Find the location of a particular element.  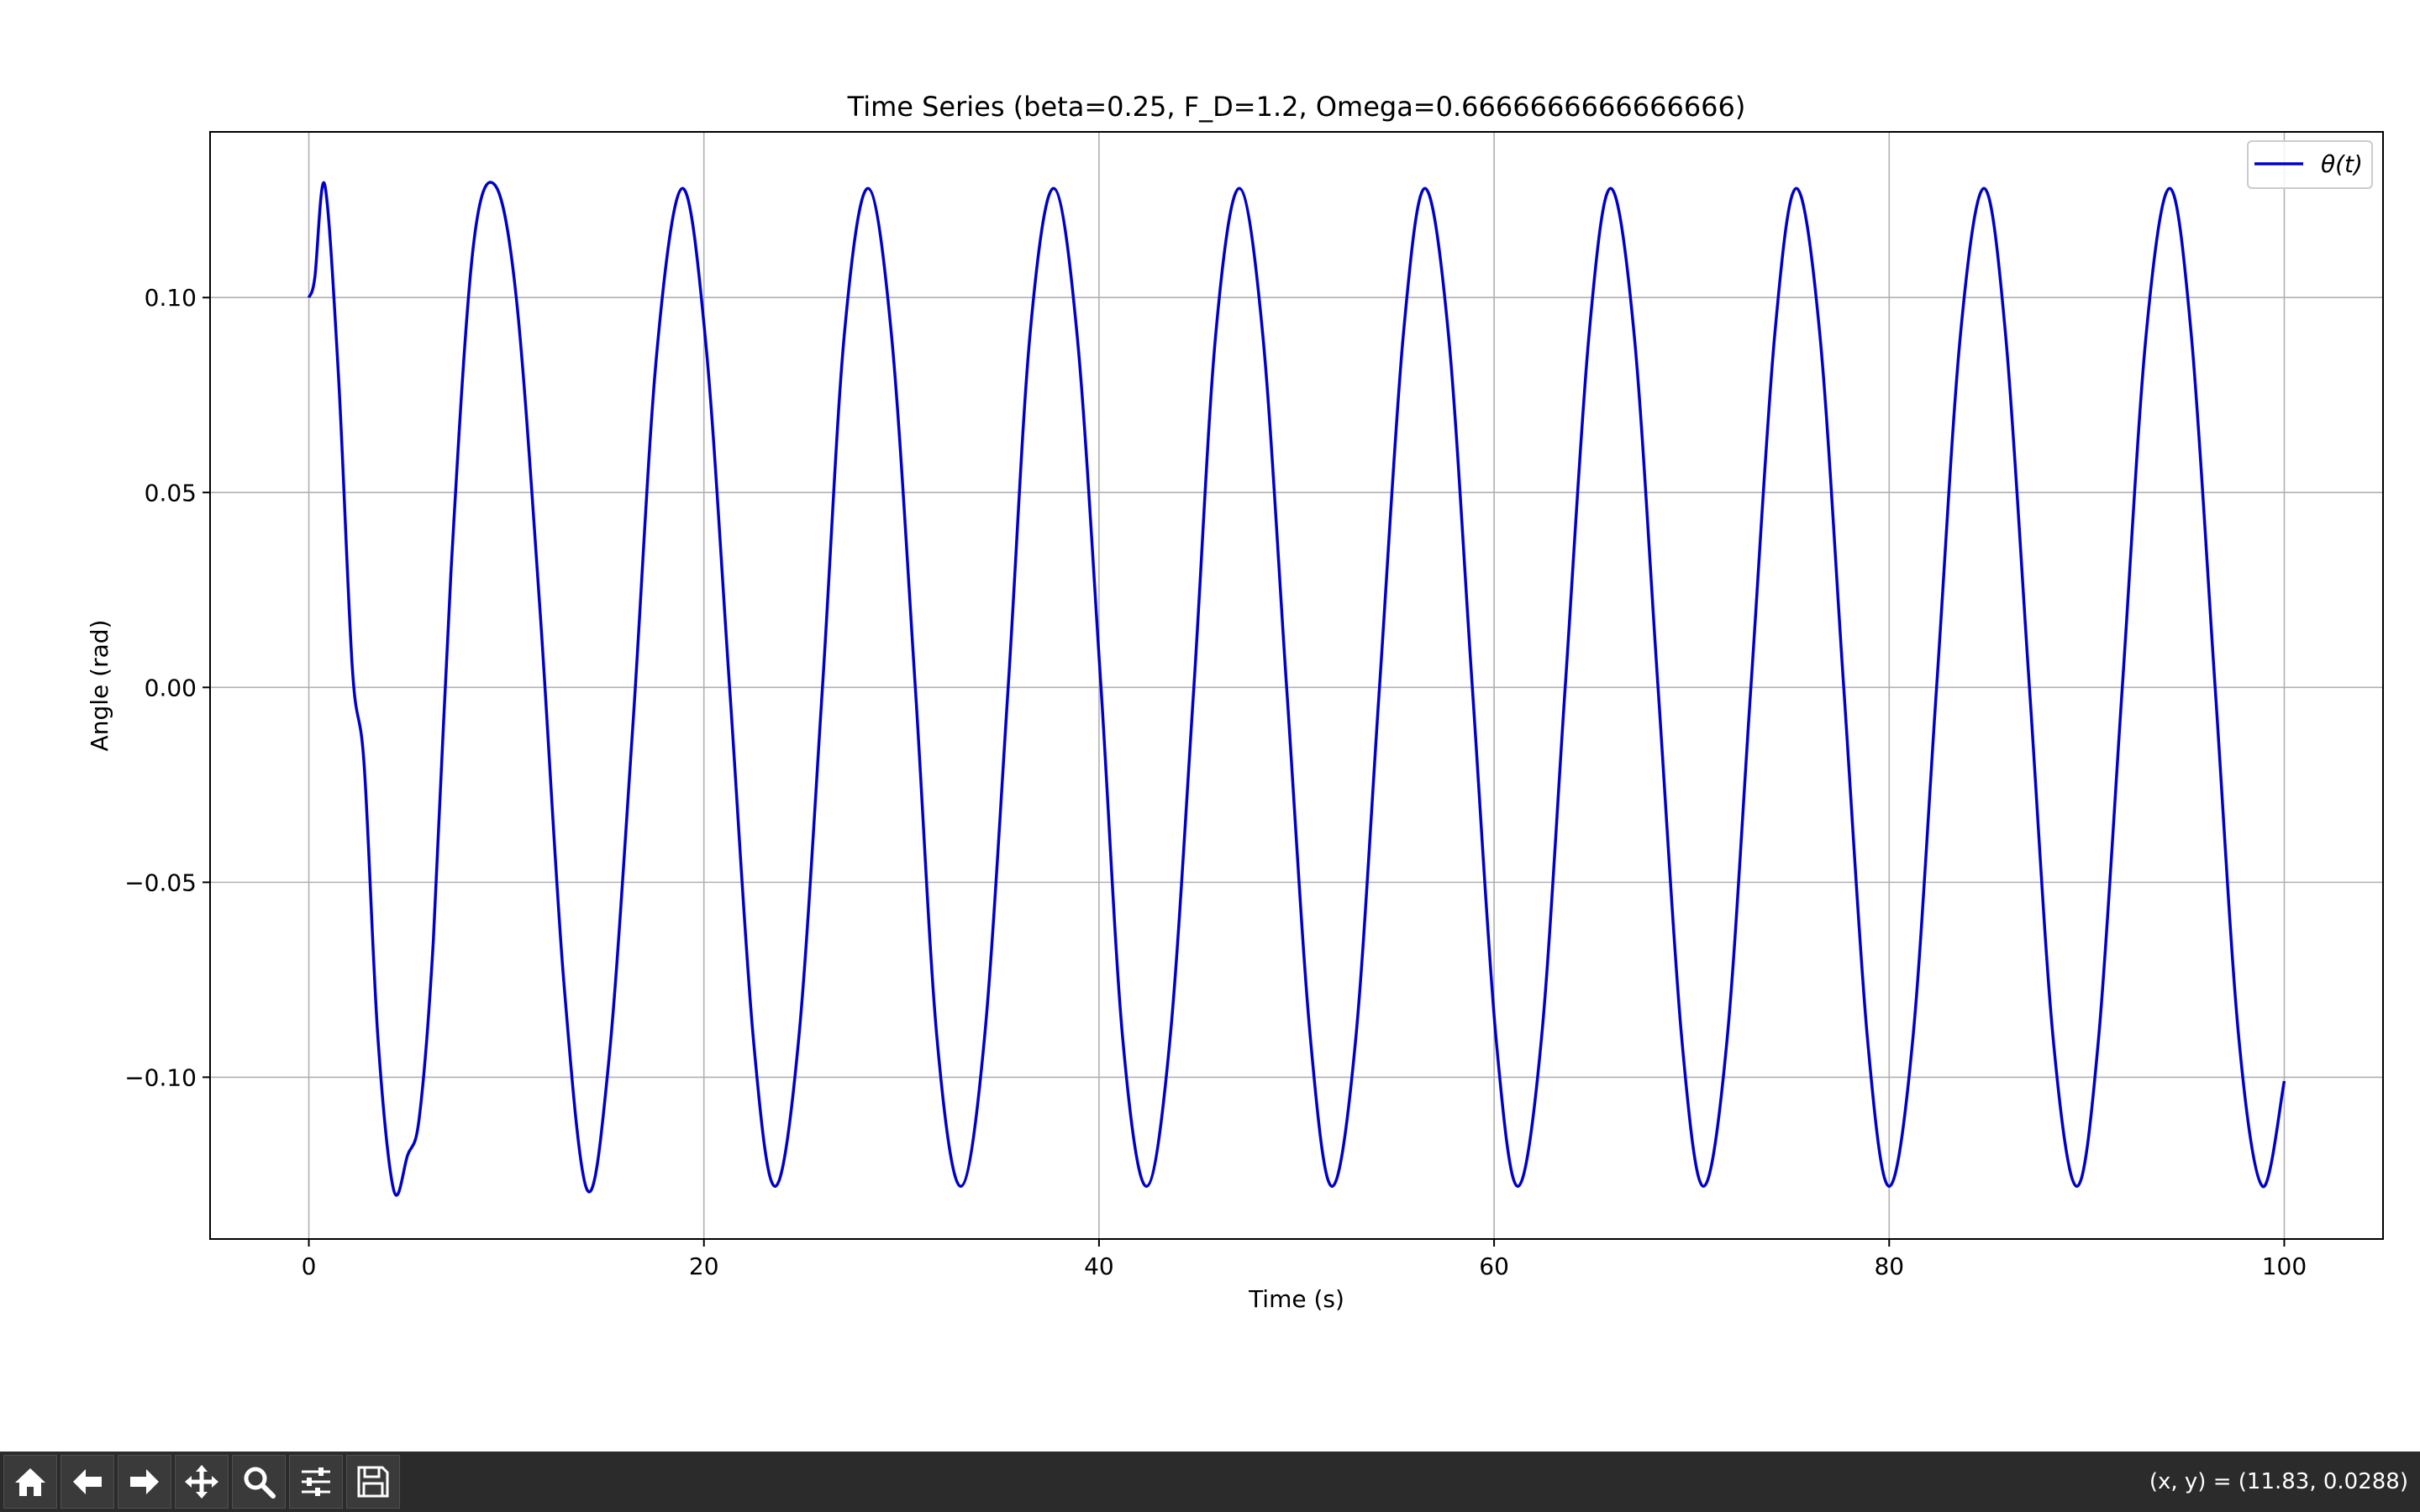

y-tick-label: 0.05 is located at coordinates (171, 493).